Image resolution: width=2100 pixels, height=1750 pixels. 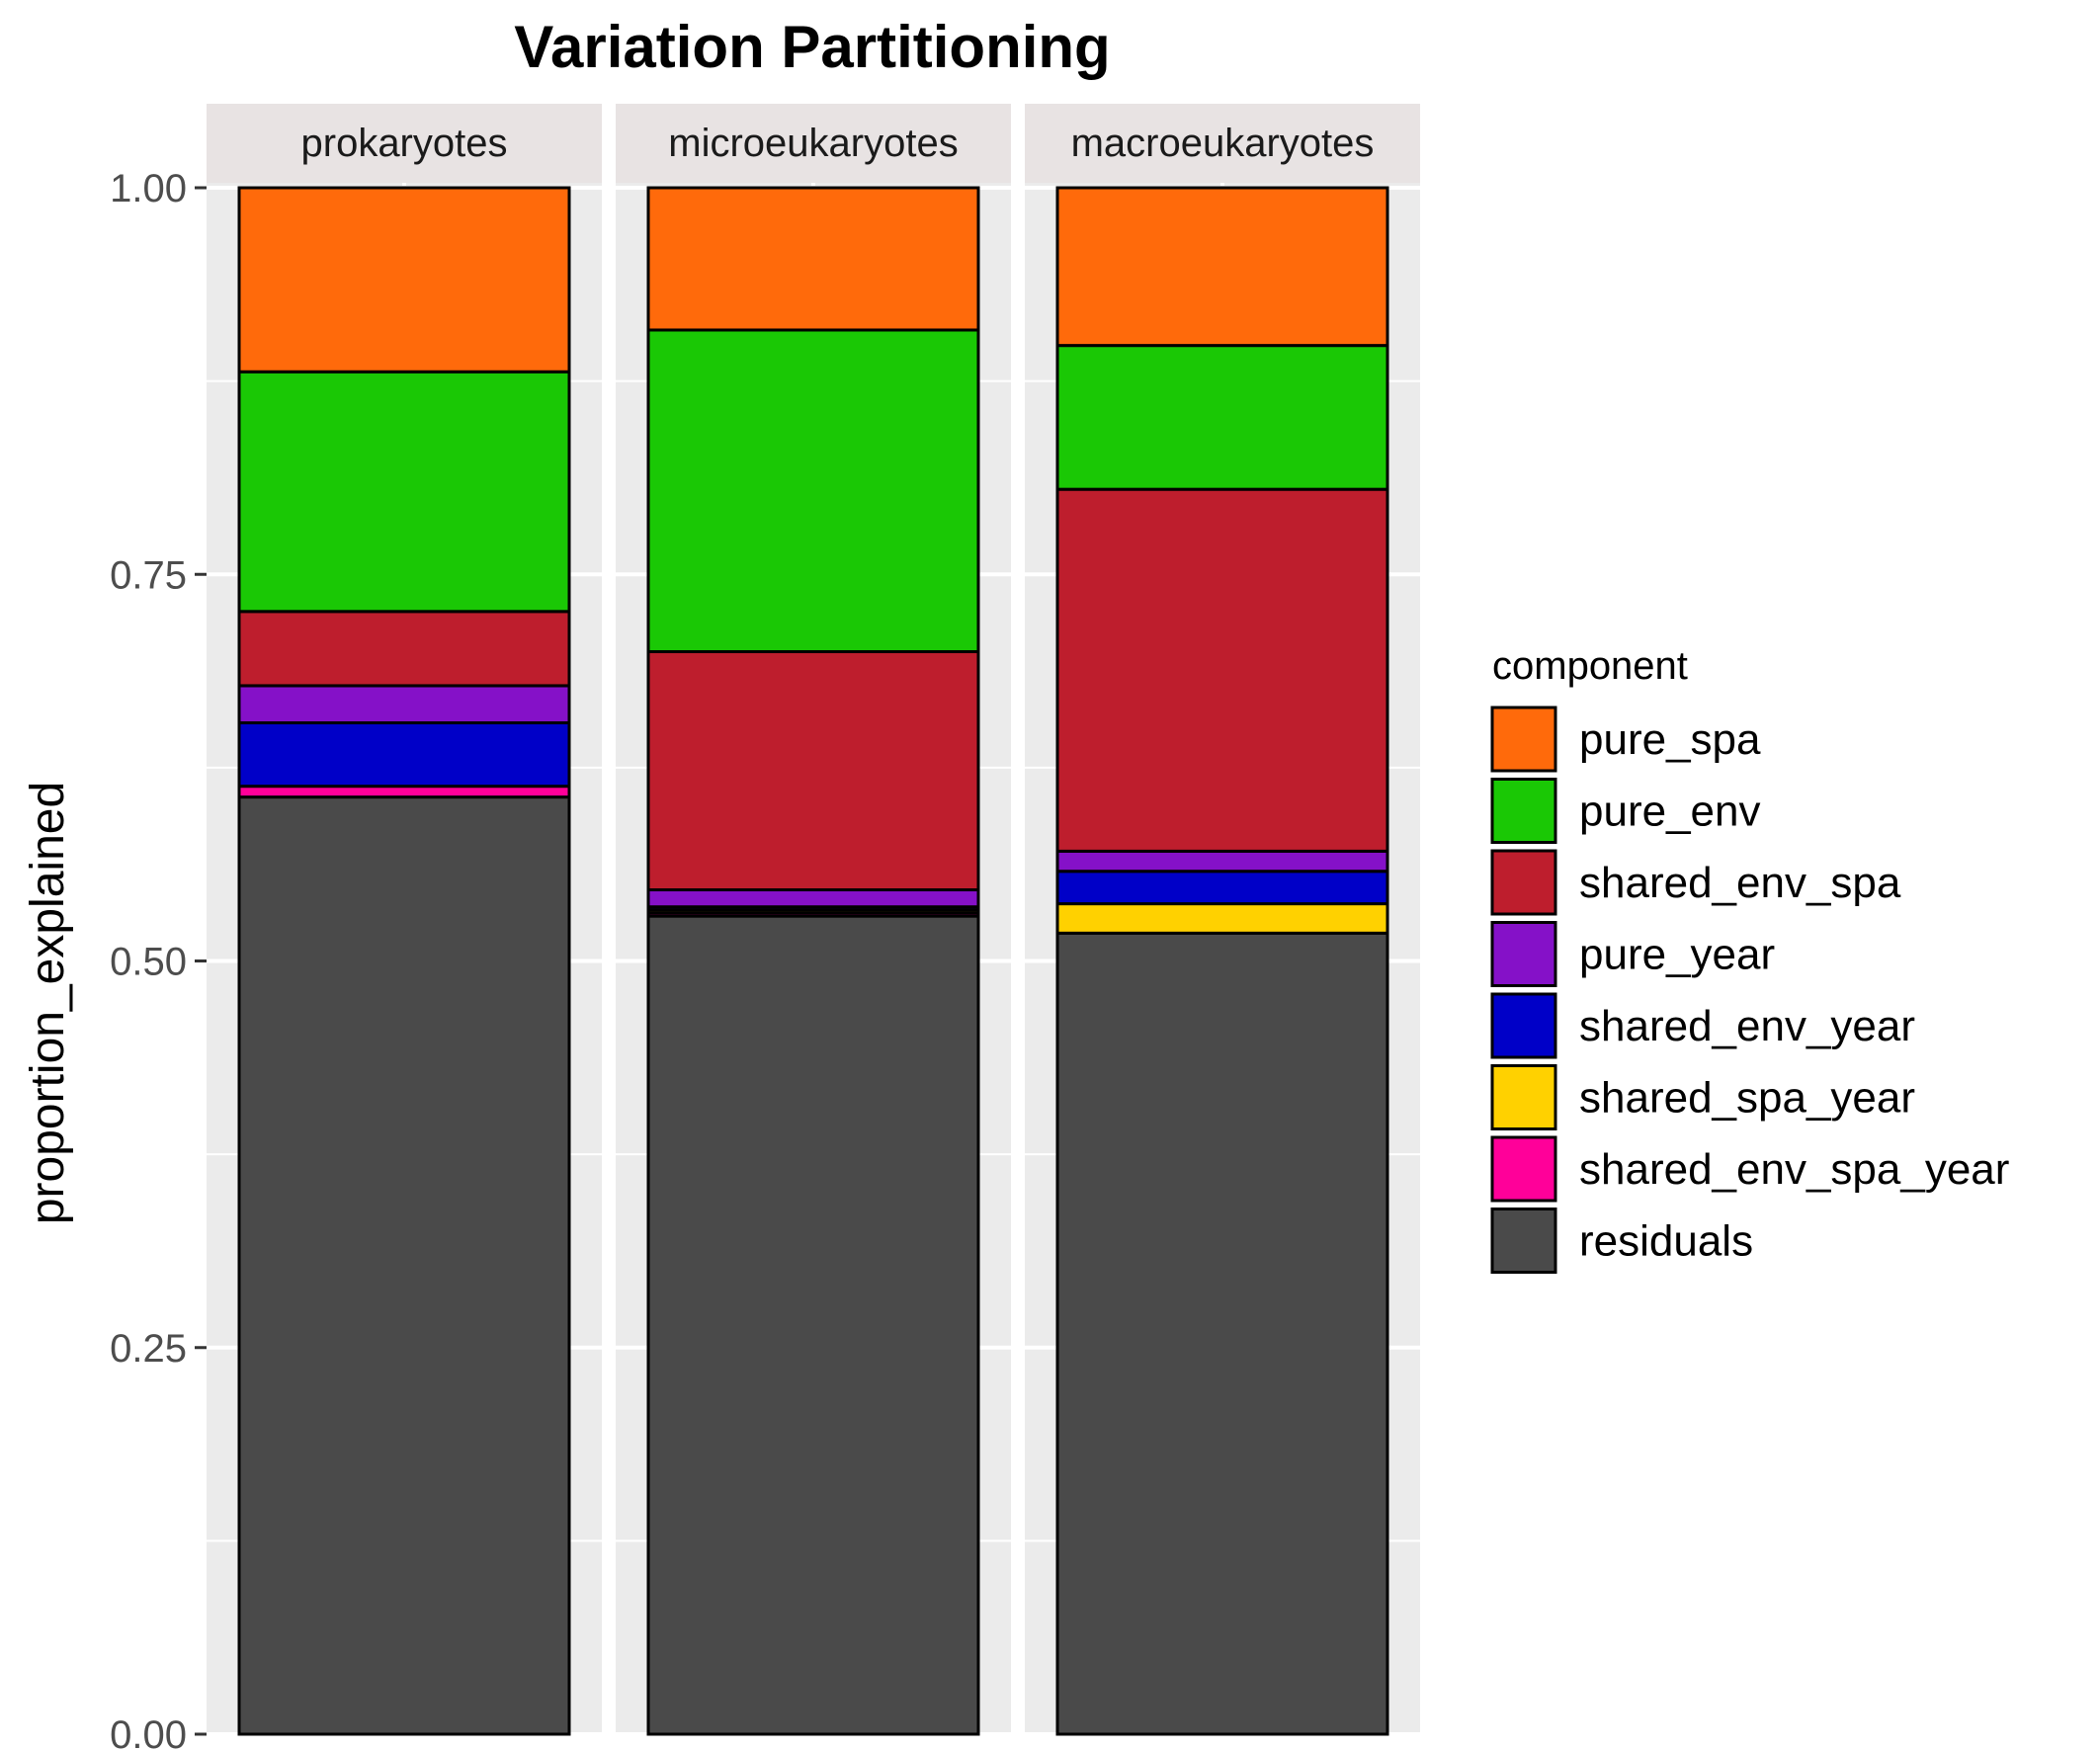 I want to click on strip-label-microeukaryotes: microeukaryotes, so click(x=813, y=143).